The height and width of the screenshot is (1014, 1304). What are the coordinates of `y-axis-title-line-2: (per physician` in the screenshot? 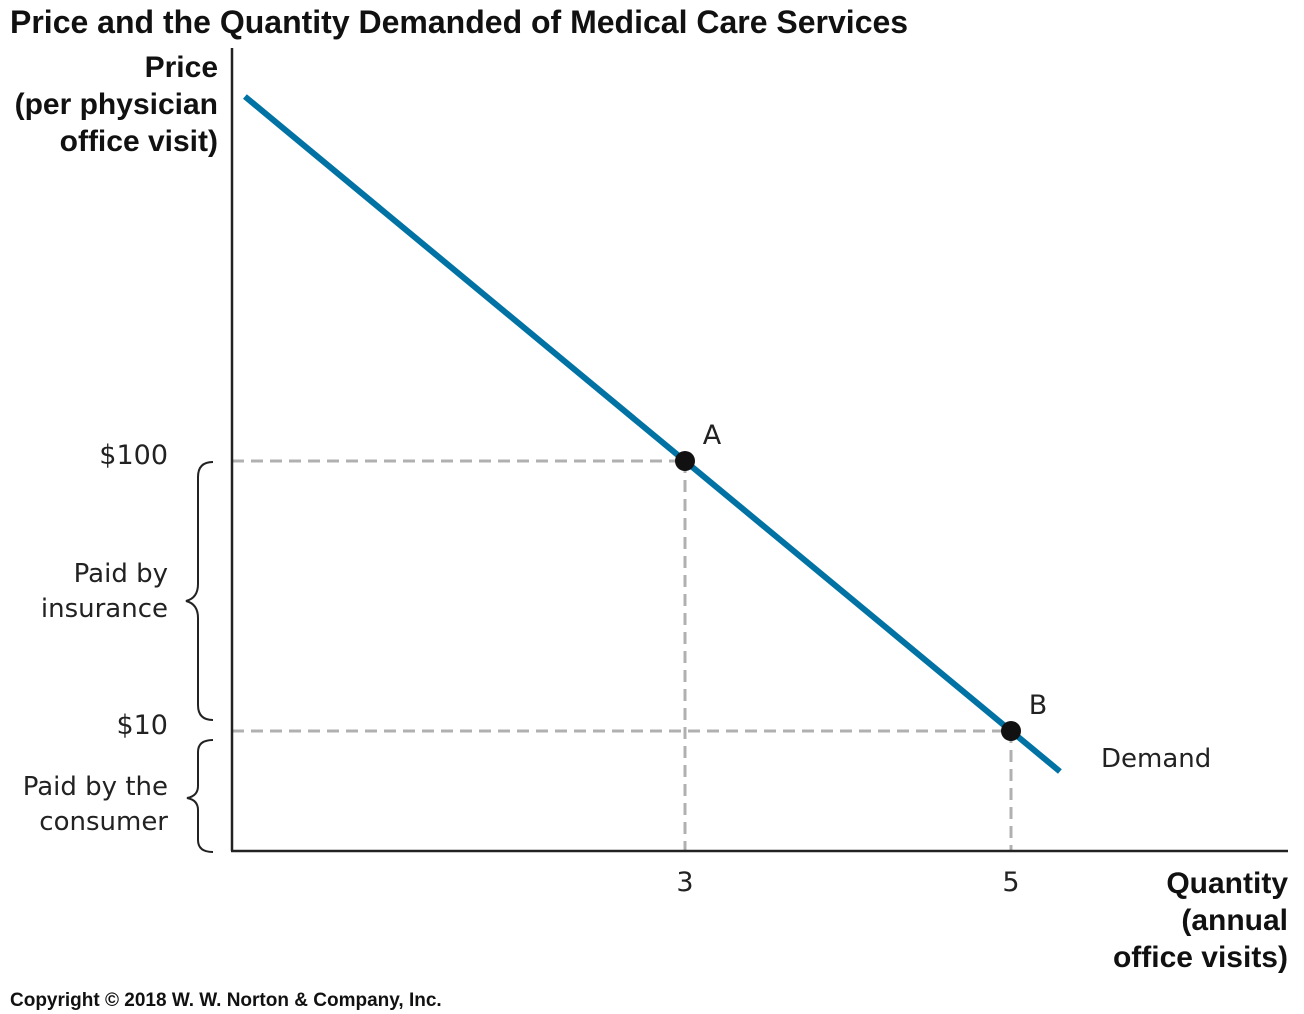 It's located at (116, 104).